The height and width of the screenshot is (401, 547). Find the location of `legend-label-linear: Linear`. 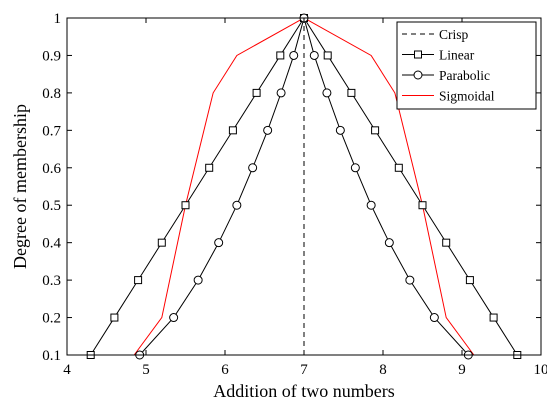

legend-label-linear: Linear is located at coordinates (457, 55).